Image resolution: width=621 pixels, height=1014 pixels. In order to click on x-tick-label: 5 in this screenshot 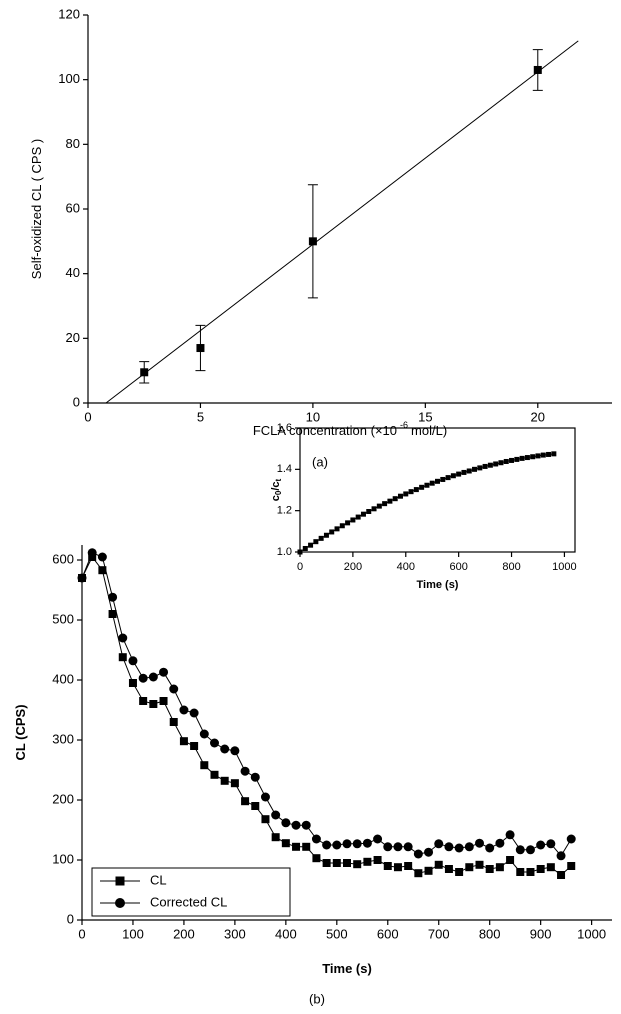, I will do `click(200, 416)`.